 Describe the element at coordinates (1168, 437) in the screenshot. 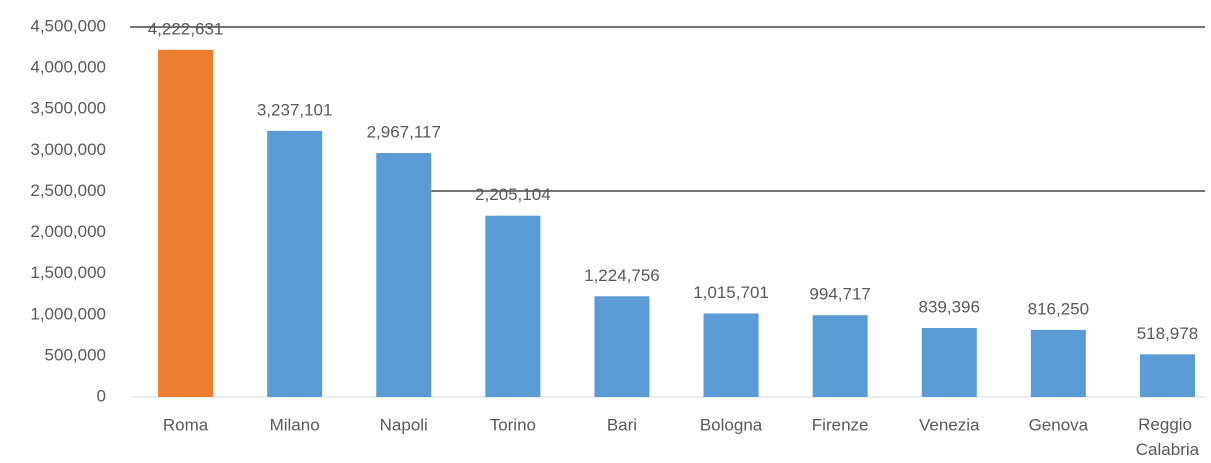

I see `x-tick-label: Reggio Calabria` at that location.